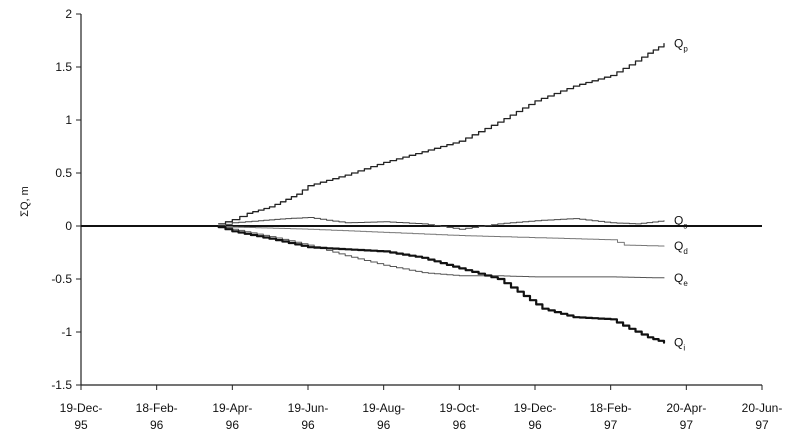  Describe the element at coordinates (441, 252) in the screenshot. I see `series-line-qe` at that location.